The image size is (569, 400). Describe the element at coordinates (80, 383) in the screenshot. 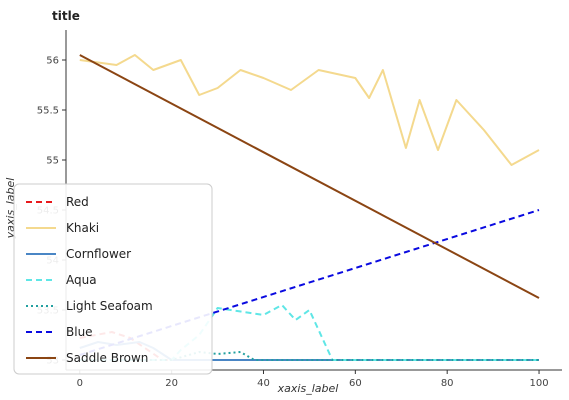

I see `x-tick-label: 0` at that location.